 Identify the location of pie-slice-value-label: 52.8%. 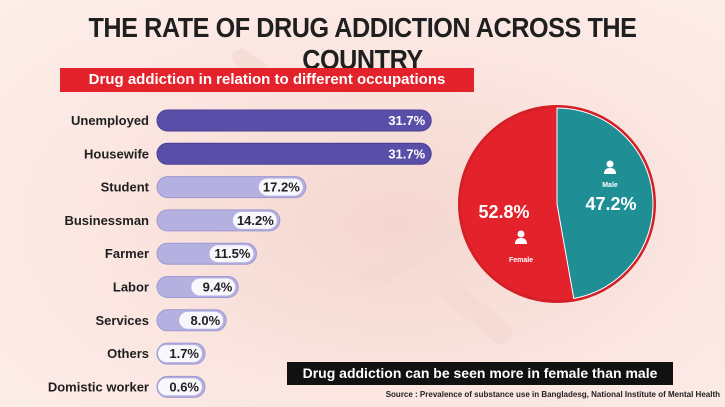
(503, 212).